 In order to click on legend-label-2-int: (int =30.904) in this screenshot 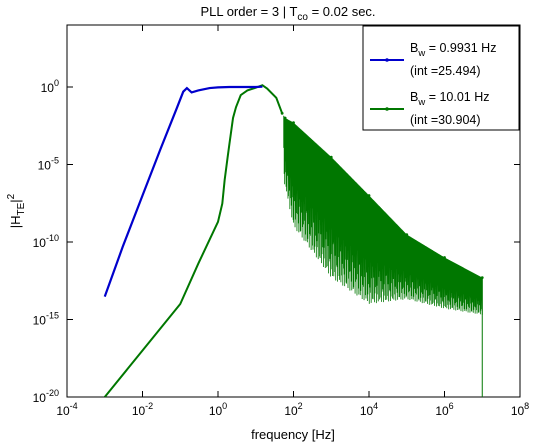, I will do `click(445, 120)`.